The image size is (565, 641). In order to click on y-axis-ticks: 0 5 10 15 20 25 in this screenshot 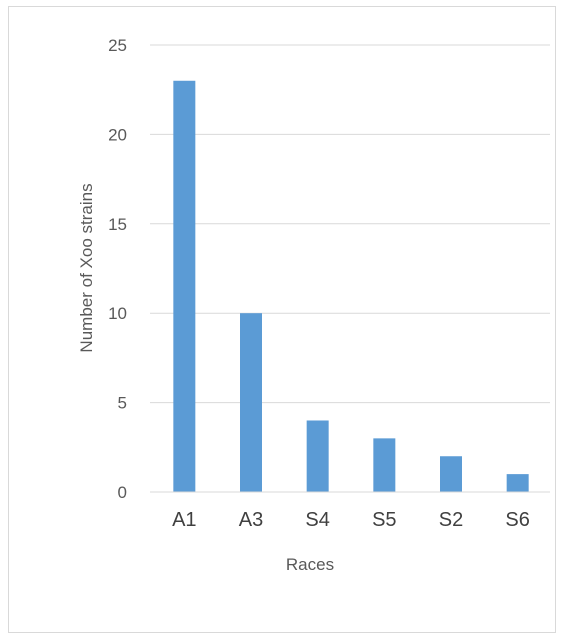, I will do `click(117, 269)`.